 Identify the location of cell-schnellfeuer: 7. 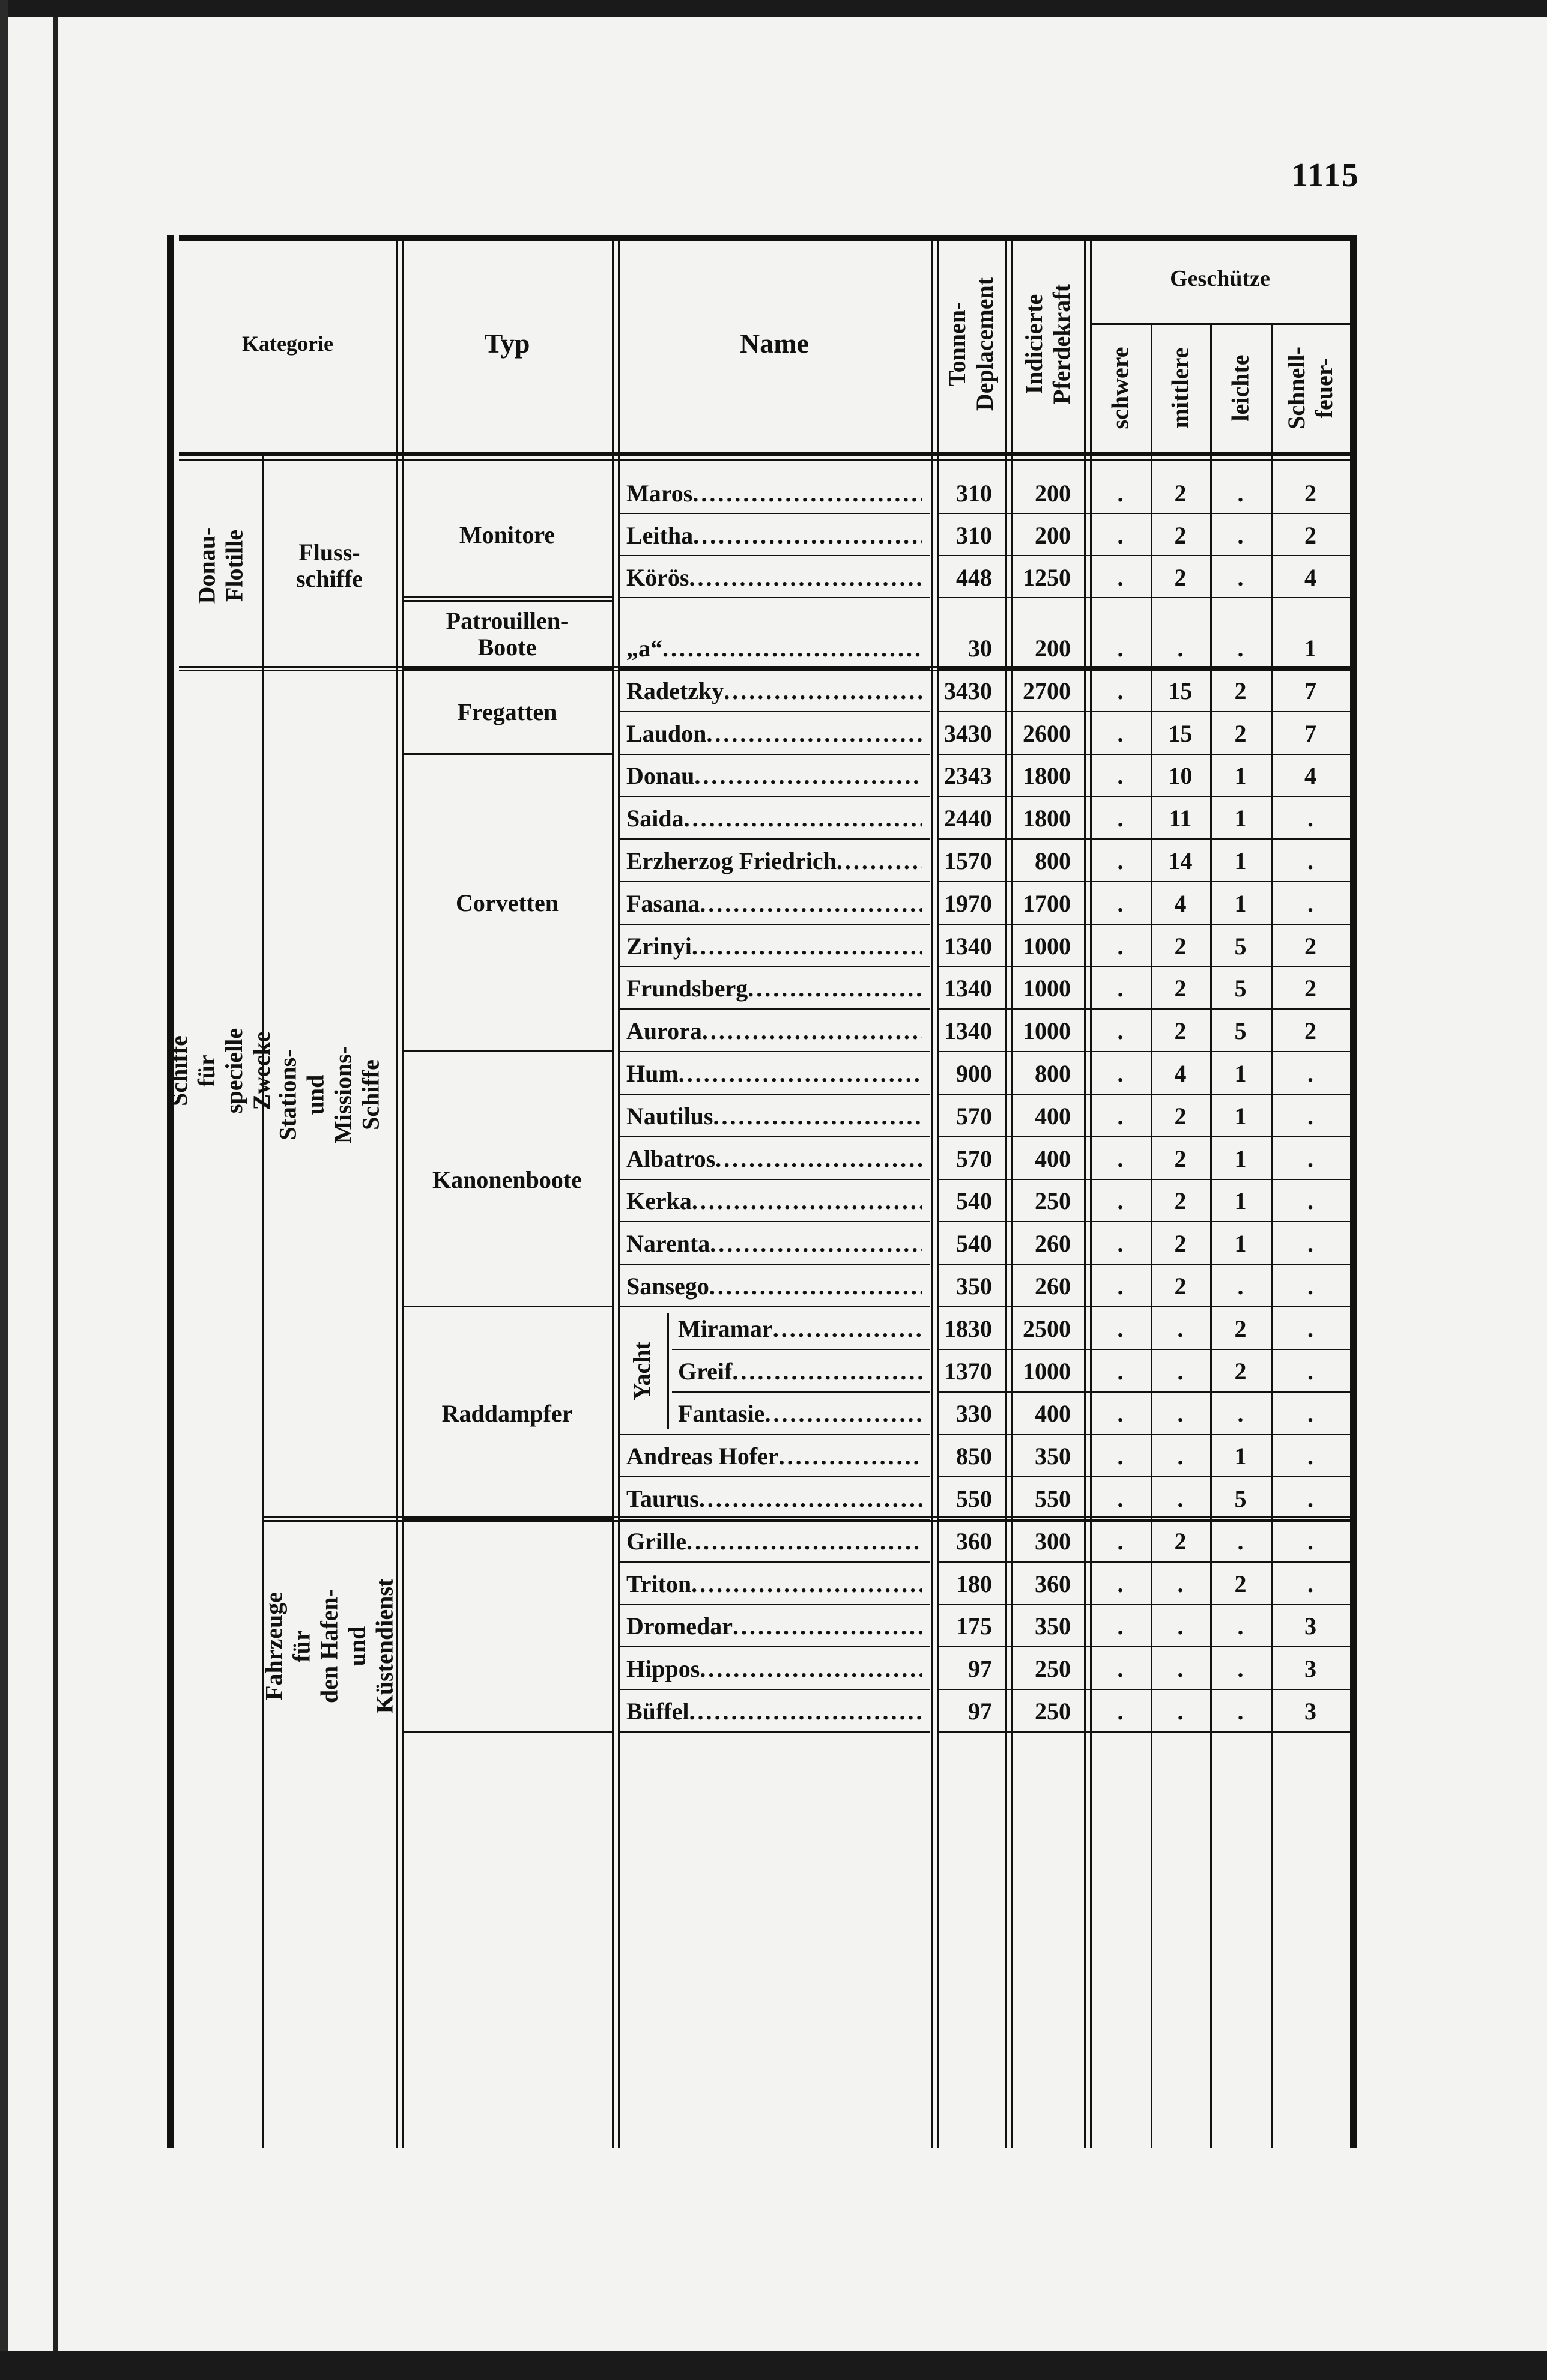
(1310, 691).